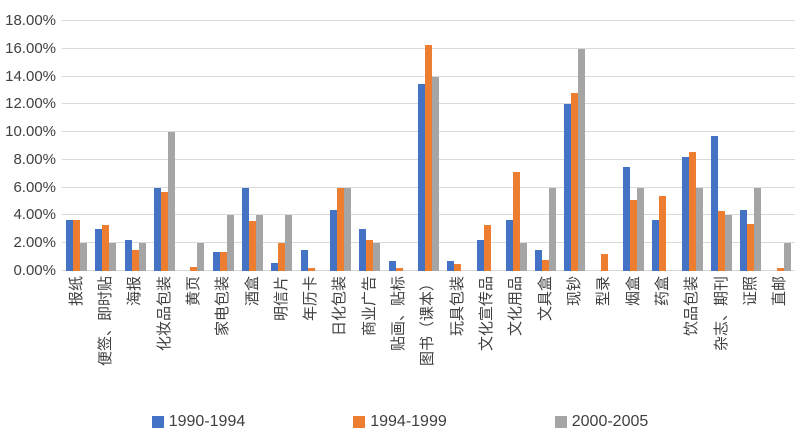 This screenshot has width=800, height=446. I want to click on x-category-label: 日化包装, so click(340, 306).